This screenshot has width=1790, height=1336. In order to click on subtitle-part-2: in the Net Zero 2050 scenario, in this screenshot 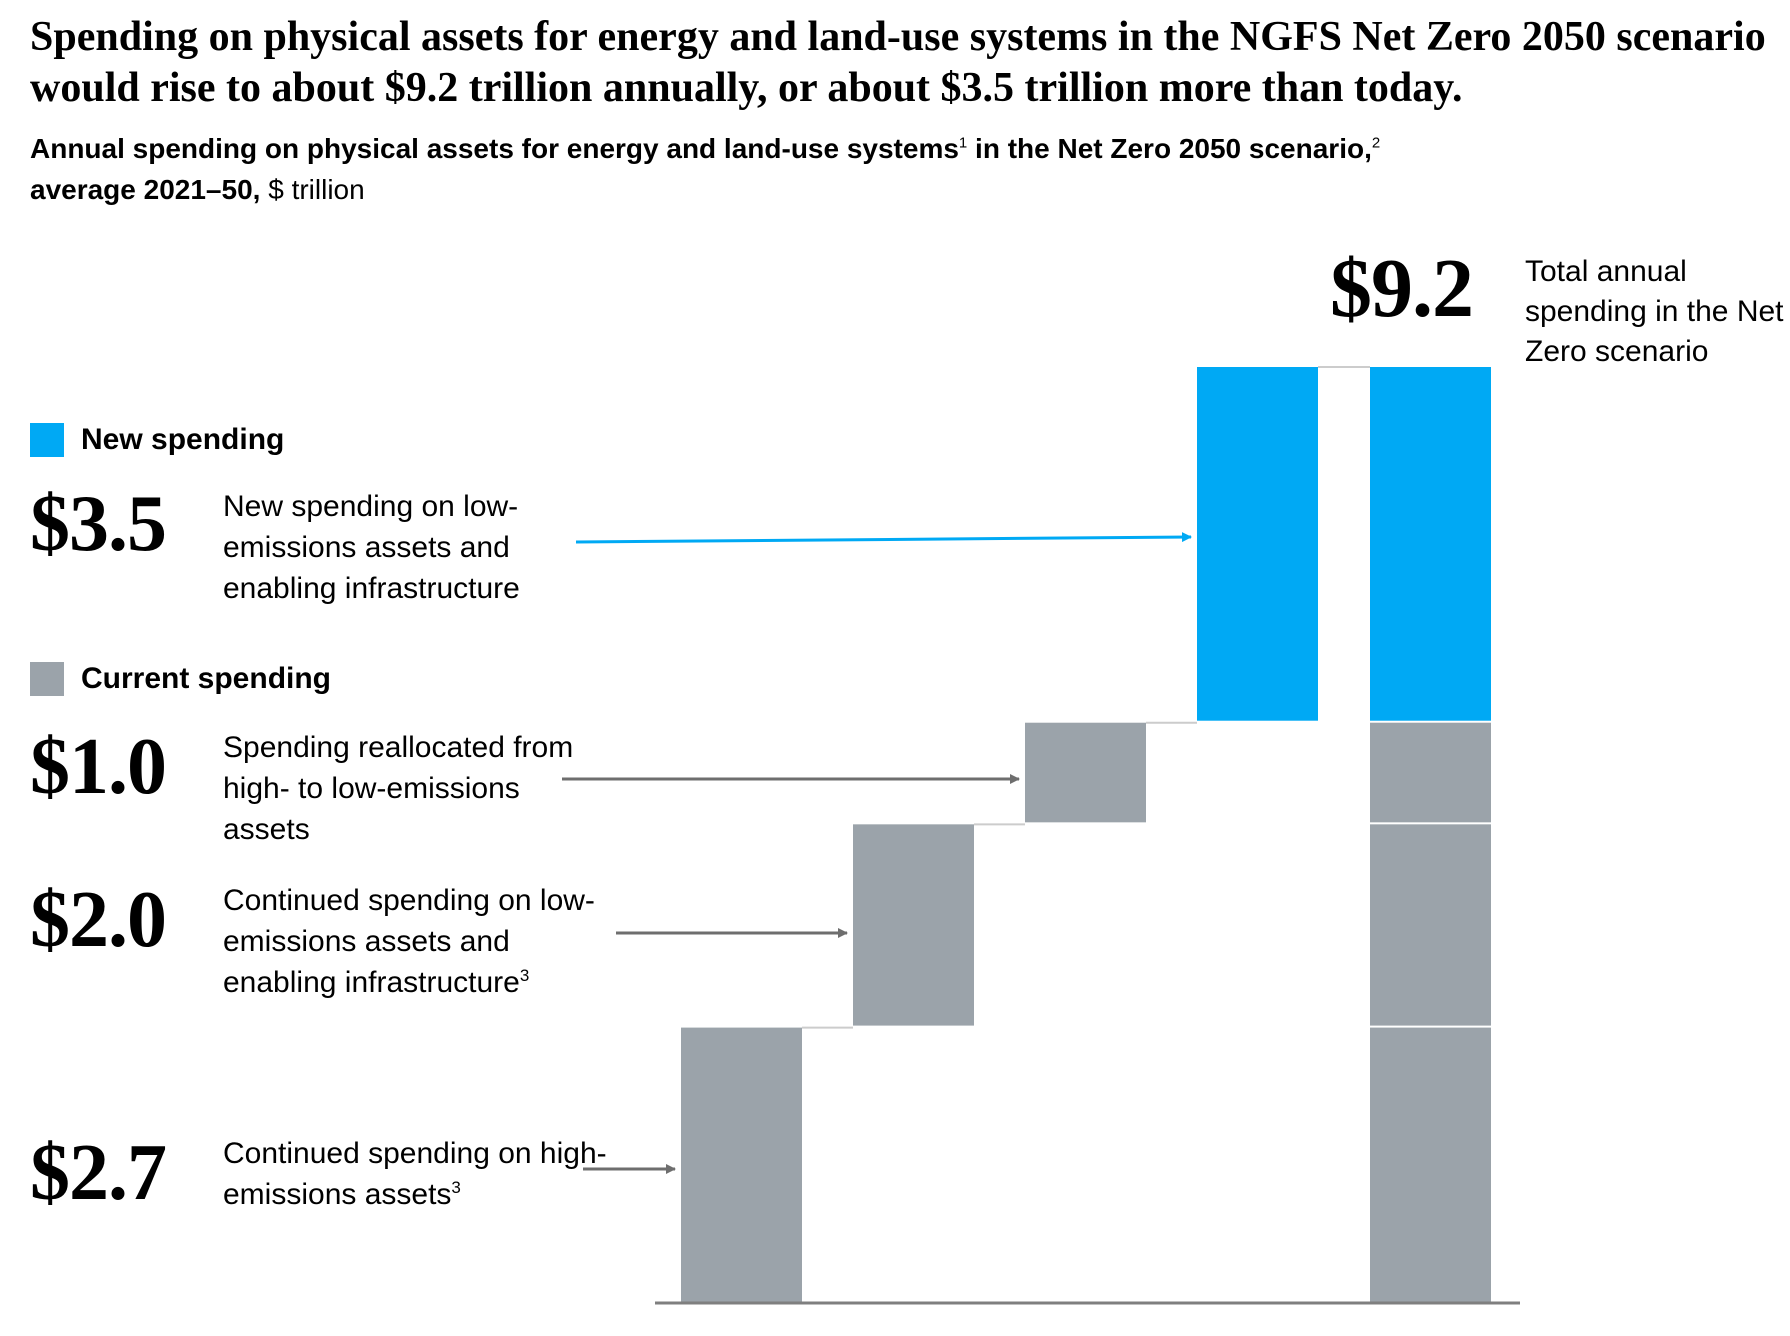, I will do `click(1169, 148)`.